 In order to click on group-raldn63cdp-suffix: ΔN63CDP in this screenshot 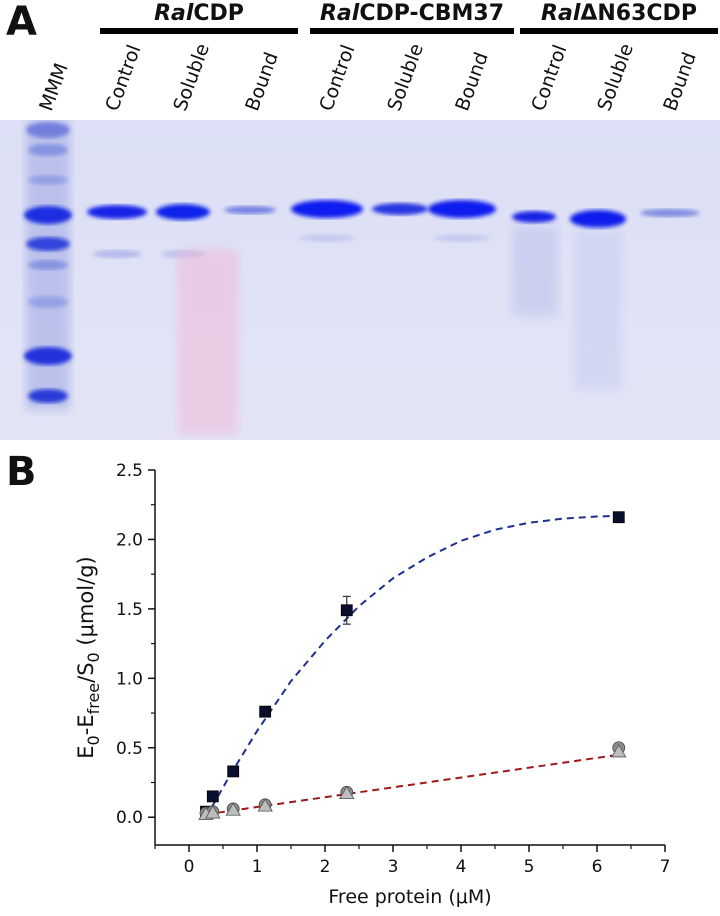, I will do `click(638, 13)`.